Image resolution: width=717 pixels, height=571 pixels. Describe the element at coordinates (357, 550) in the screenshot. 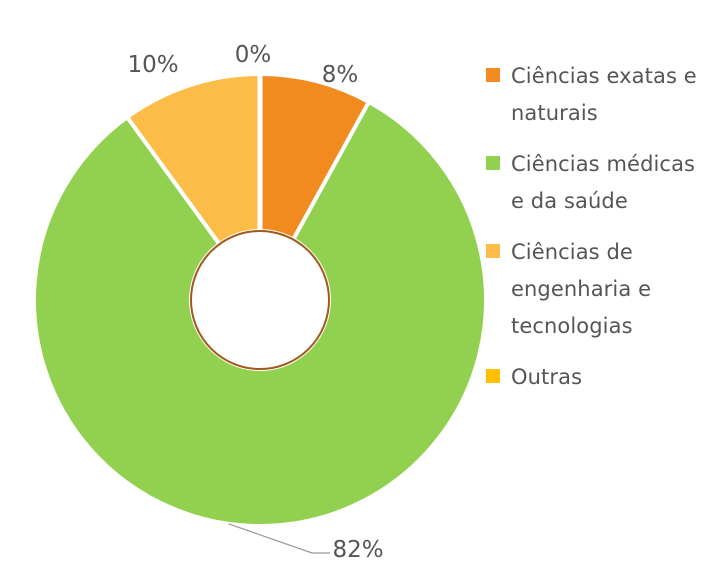

I see `data-label-ciencias-medicas-e-da-saude: 82%` at that location.